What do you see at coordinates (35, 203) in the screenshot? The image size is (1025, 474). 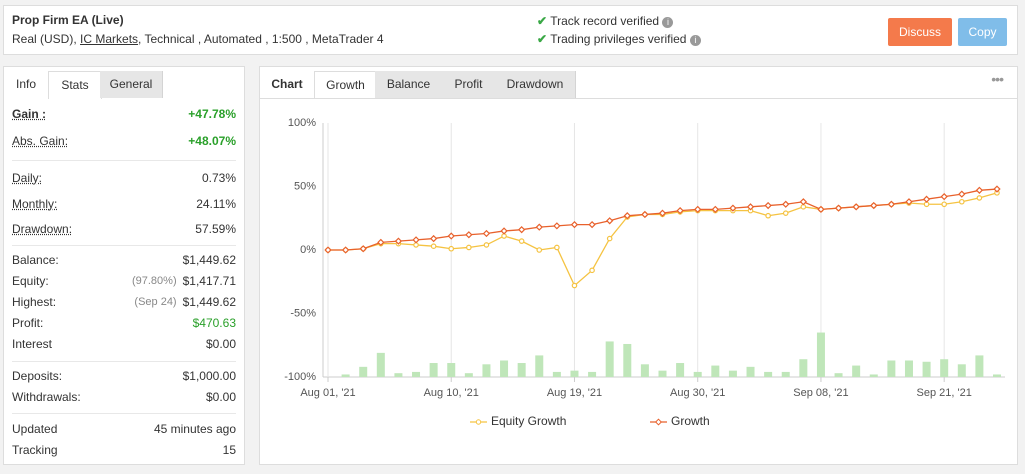 I see `stat-label: Monthly:` at bounding box center [35, 203].